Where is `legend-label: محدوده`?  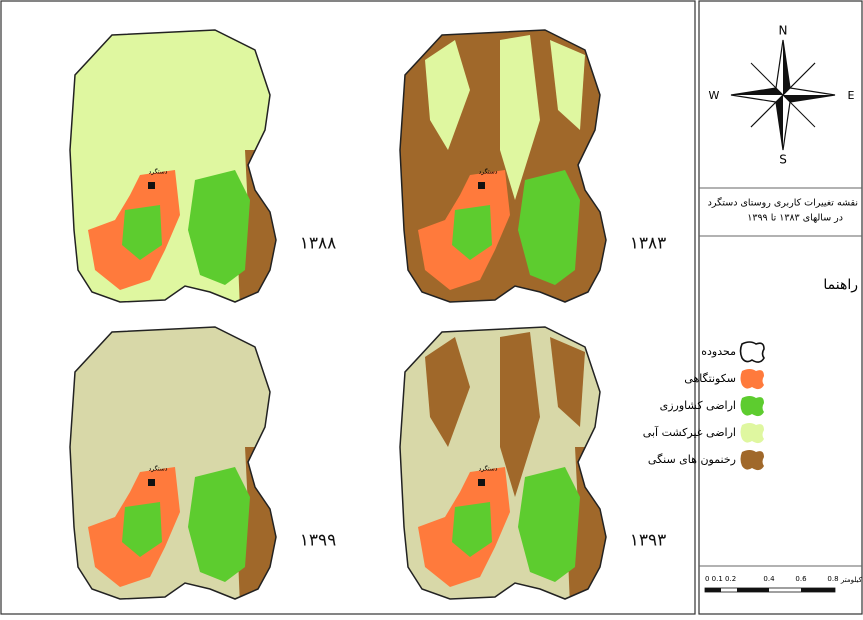
legend-label: محدوده is located at coordinates (718, 351).